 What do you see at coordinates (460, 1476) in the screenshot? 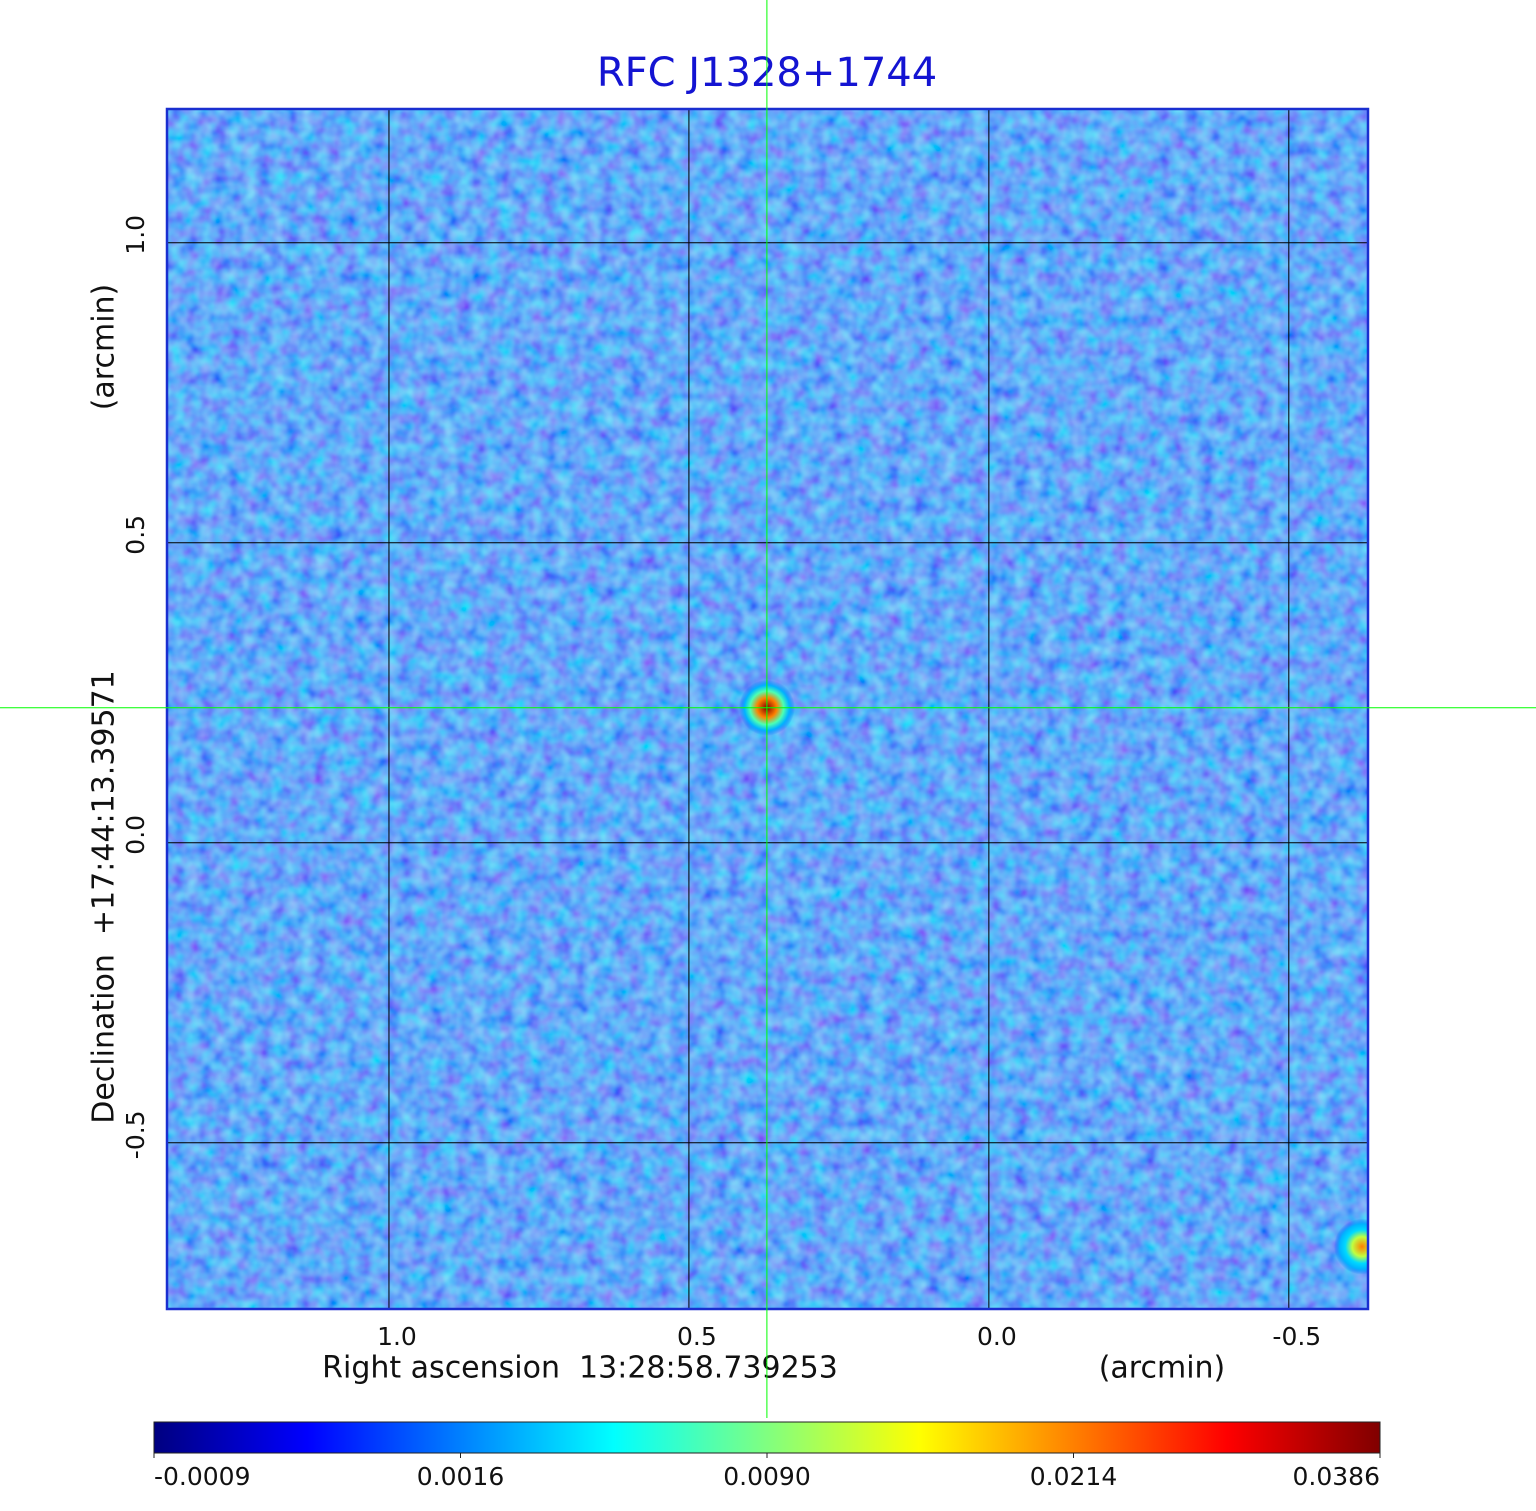
I see `colorbar-tick-label: 0.0016` at bounding box center [460, 1476].